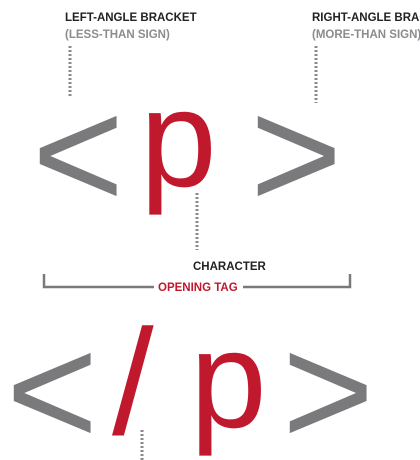 The image size is (420, 460). I want to click on left-bracket-title: LEFT-ANGLE BRACKET, so click(131, 18).